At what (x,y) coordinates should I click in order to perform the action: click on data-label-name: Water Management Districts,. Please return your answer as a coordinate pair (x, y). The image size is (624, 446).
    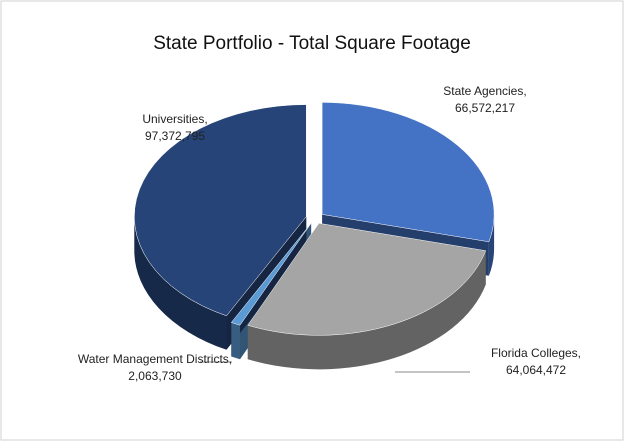
    Looking at the image, I should click on (155, 359).